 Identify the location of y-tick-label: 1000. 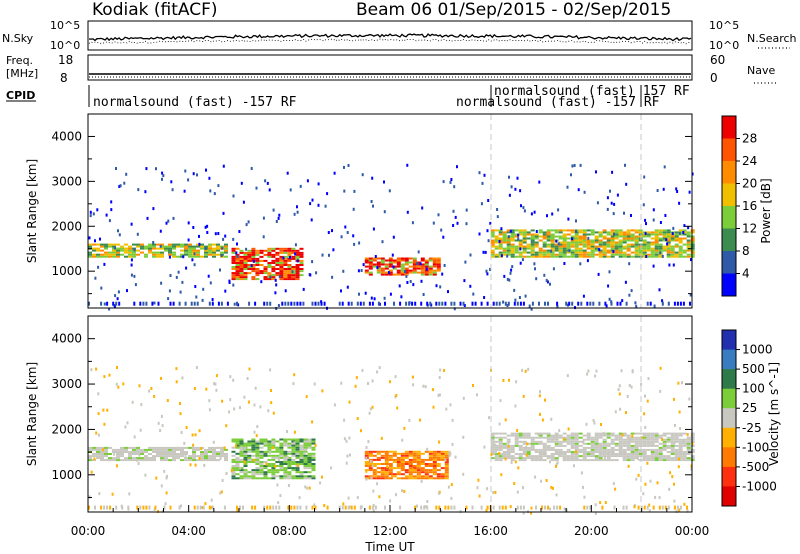
(66, 475).